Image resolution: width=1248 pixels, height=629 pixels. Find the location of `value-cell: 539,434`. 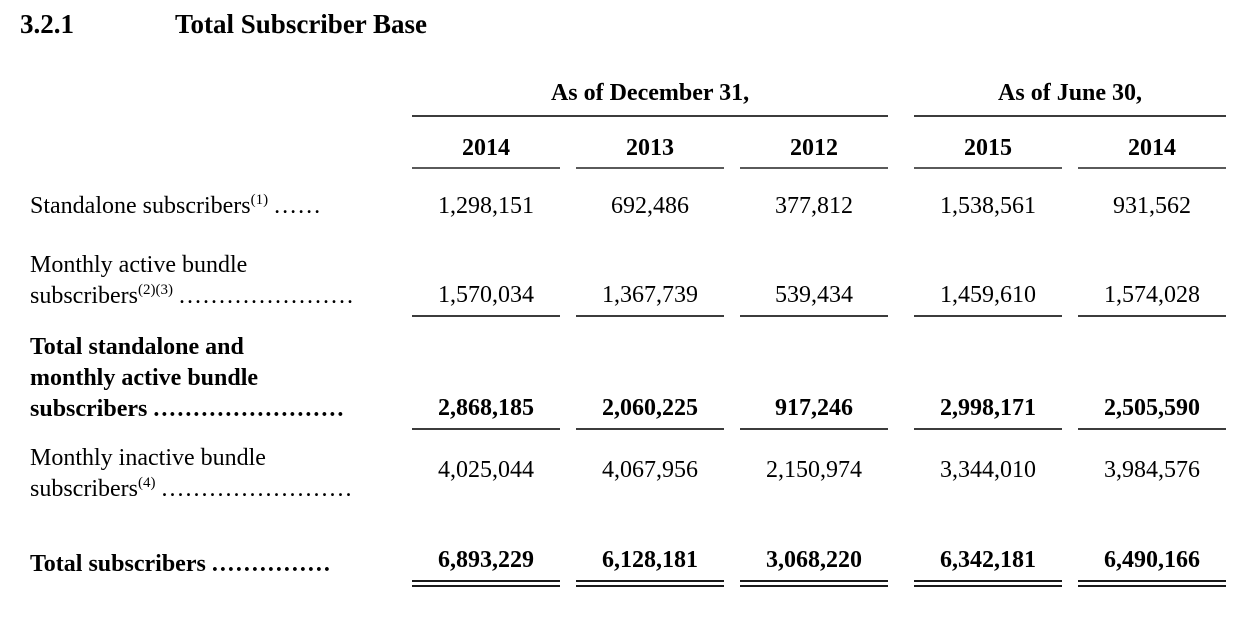

value-cell: 539,434 is located at coordinates (814, 275).